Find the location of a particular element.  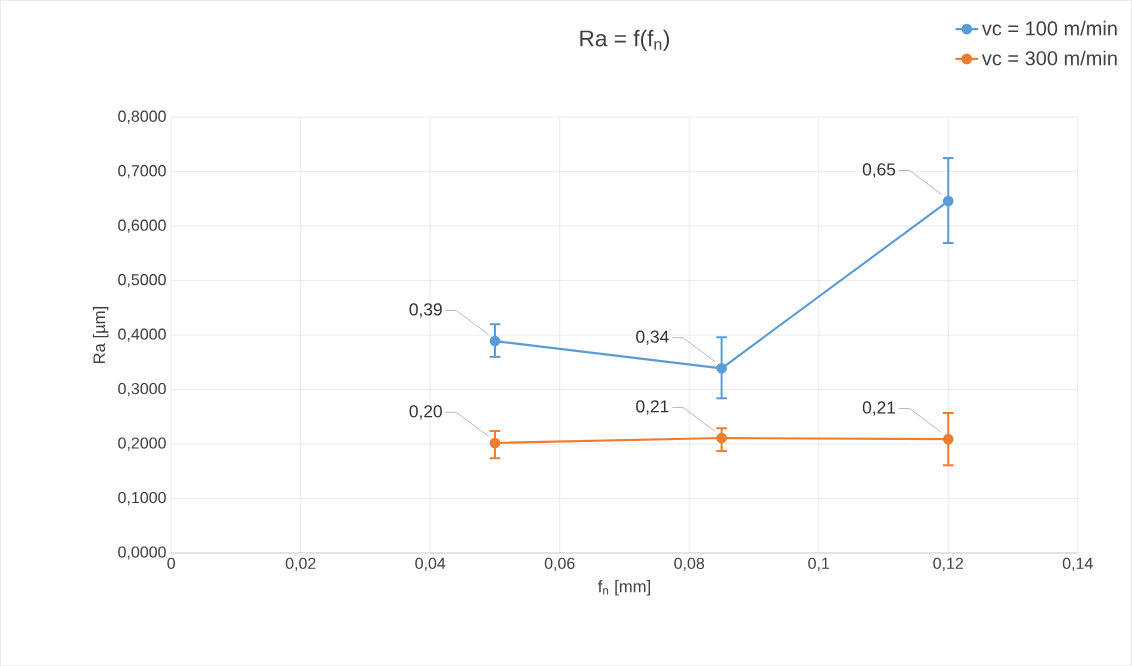

y-tick-label: 0,6000 is located at coordinates (142, 226).